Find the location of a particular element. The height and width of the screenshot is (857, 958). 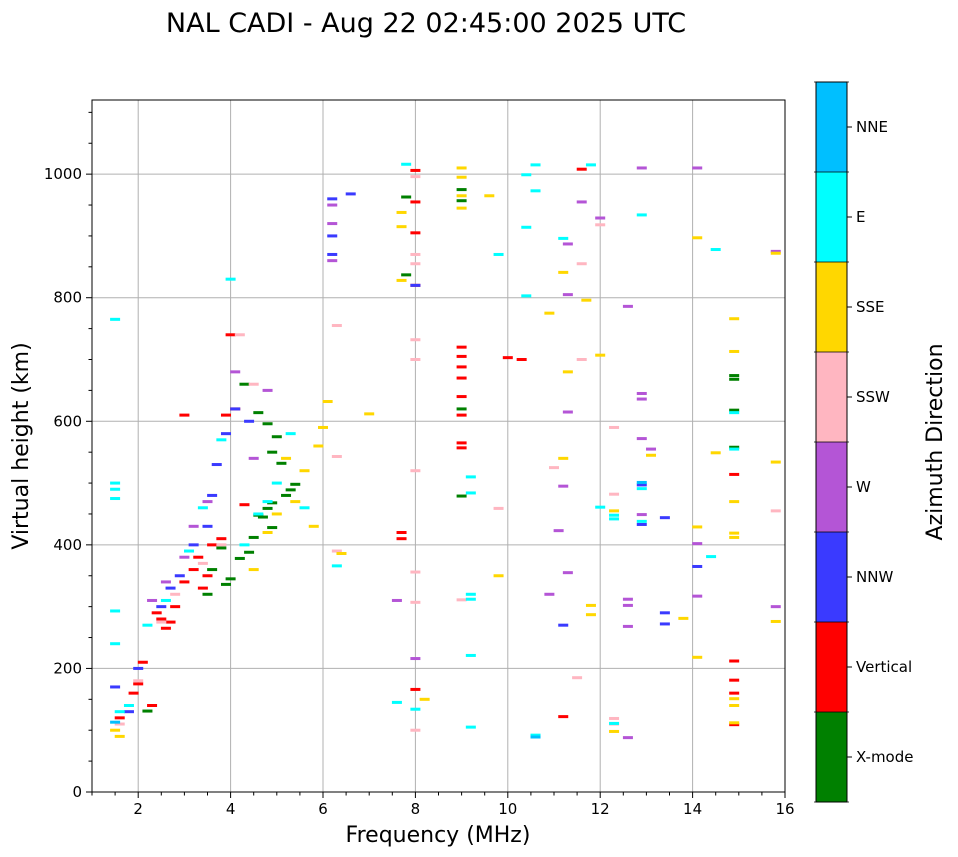

colorbar-tick-label: NNE is located at coordinates (872, 127).